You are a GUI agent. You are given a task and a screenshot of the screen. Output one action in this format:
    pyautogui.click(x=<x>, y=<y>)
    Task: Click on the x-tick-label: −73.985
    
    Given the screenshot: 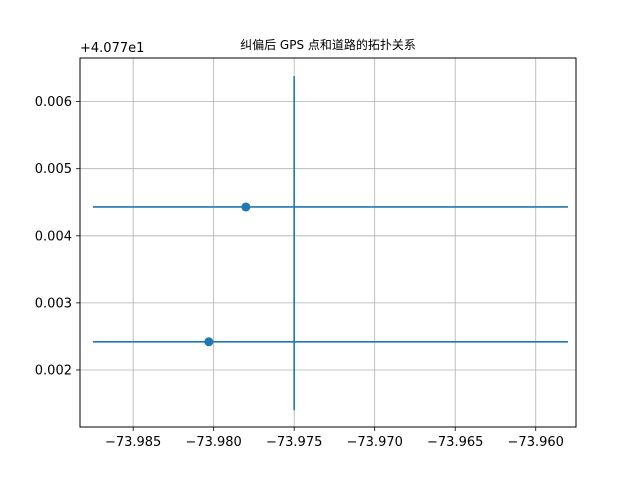 What is the action you would take?
    pyautogui.click(x=133, y=442)
    